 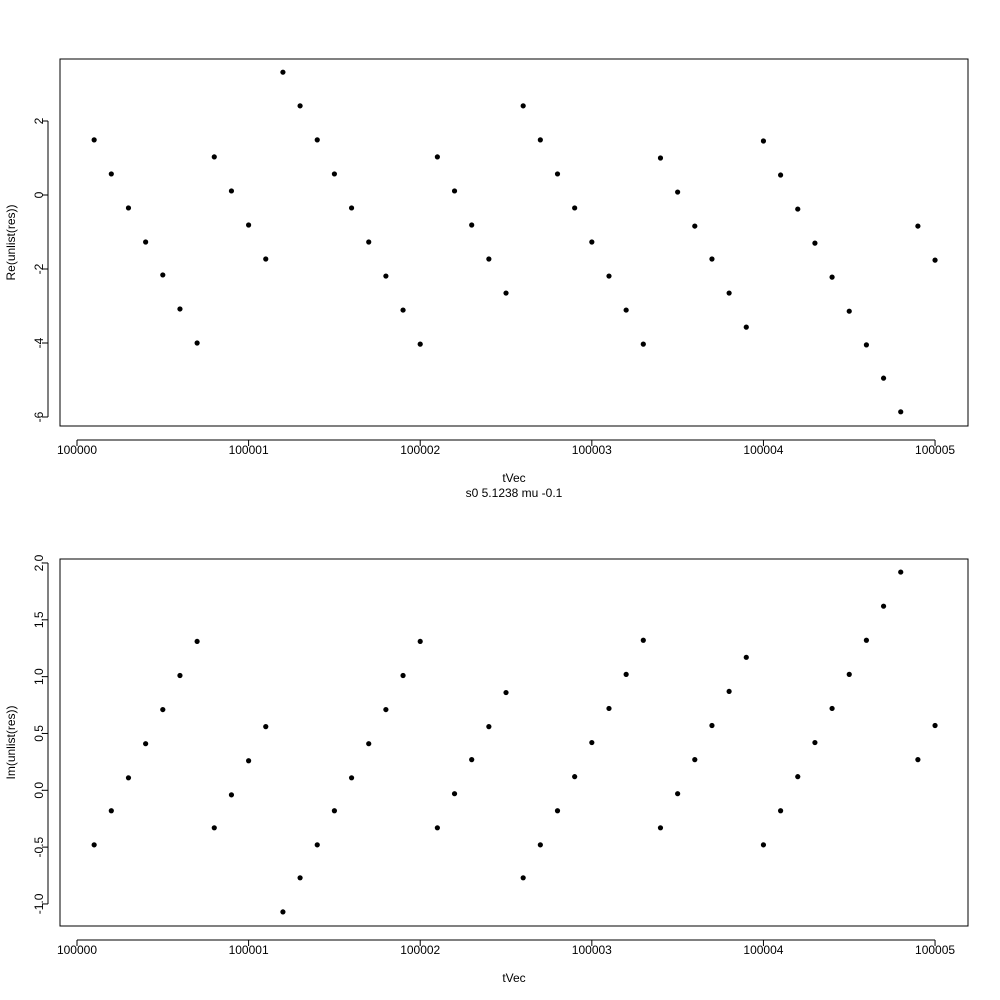 What do you see at coordinates (592, 450) in the screenshot?
I see `x-tick-label: 100003` at bounding box center [592, 450].